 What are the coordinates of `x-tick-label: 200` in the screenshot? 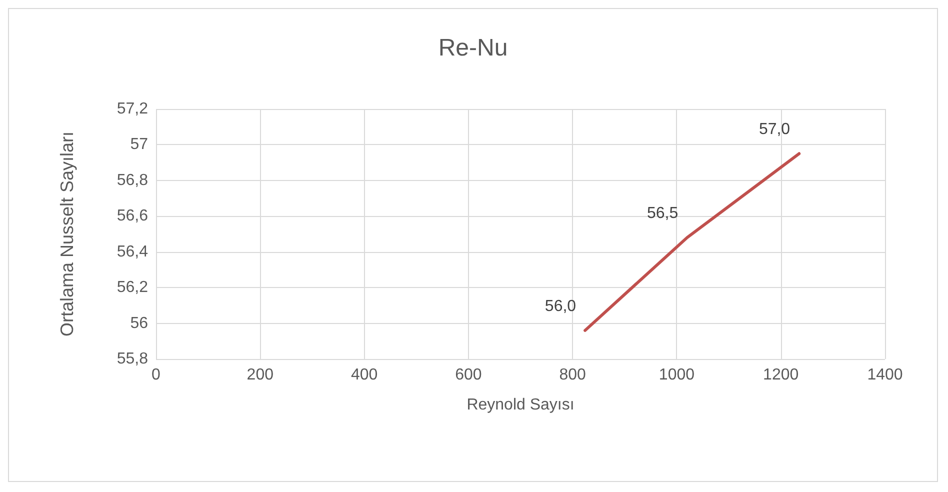 It's located at (260, 375).